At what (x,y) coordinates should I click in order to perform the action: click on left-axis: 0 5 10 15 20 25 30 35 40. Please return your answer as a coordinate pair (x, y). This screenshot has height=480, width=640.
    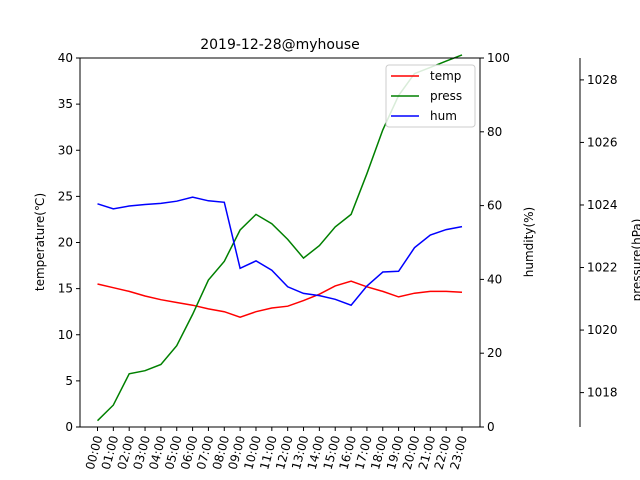
    Looking at the image, I should click on (69, 242).